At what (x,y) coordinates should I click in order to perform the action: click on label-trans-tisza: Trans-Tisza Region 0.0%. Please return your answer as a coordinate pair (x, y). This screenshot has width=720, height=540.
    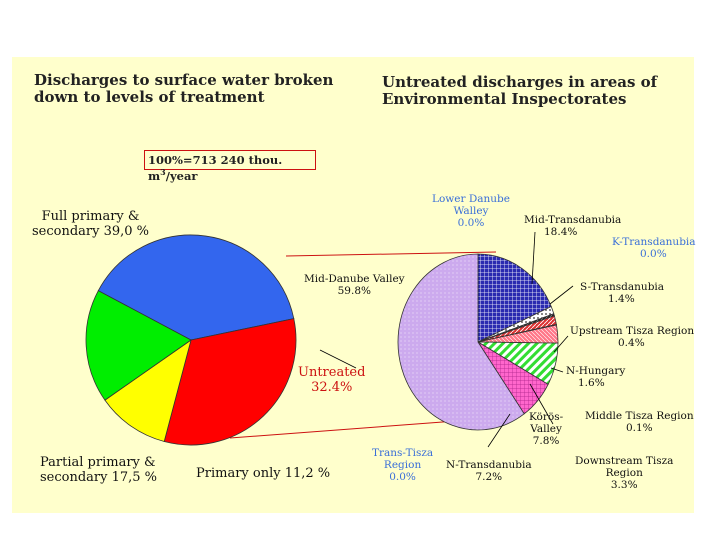
    Looking at the image, I should click on (403, 465).